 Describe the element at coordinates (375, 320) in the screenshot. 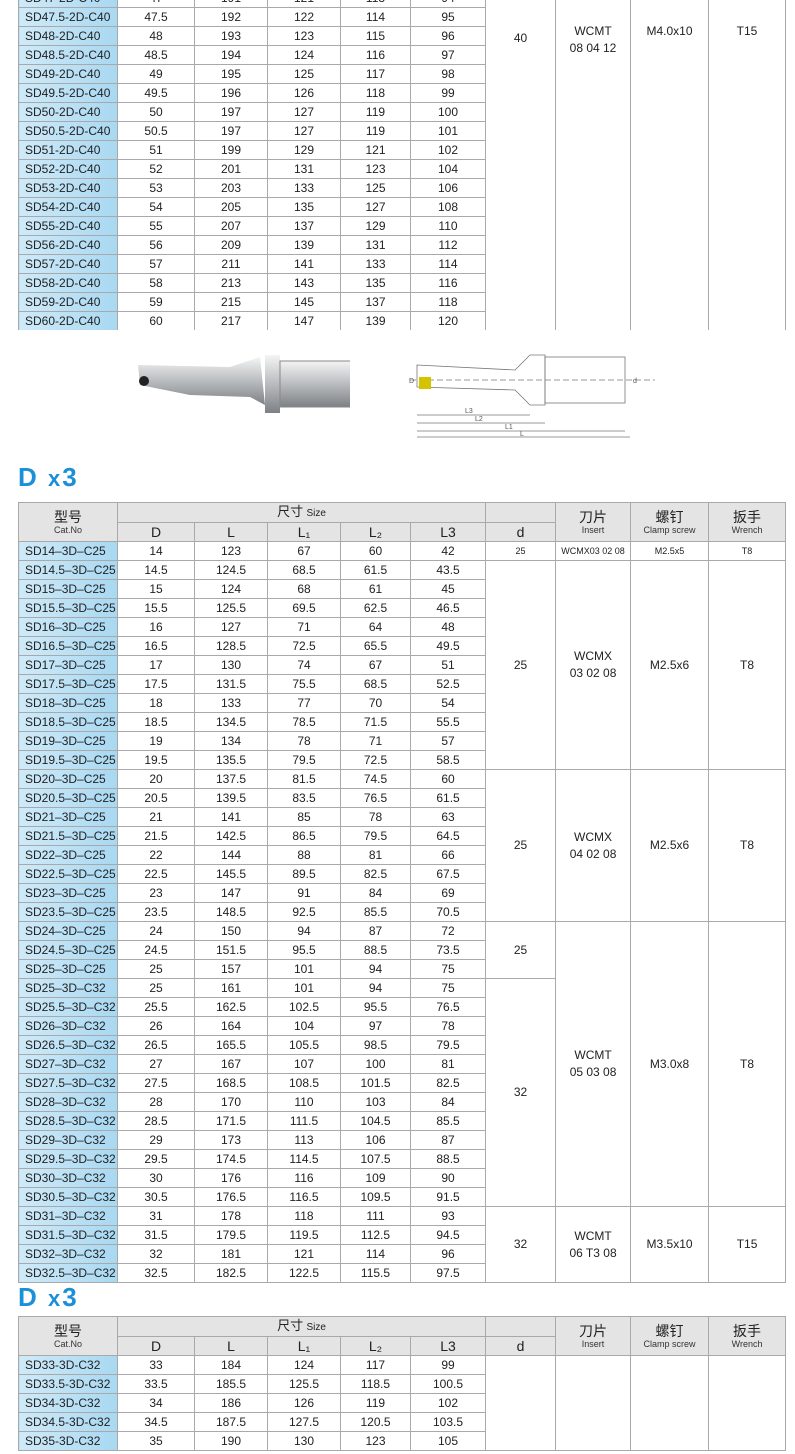

I see `size-cell: 139` at that location.